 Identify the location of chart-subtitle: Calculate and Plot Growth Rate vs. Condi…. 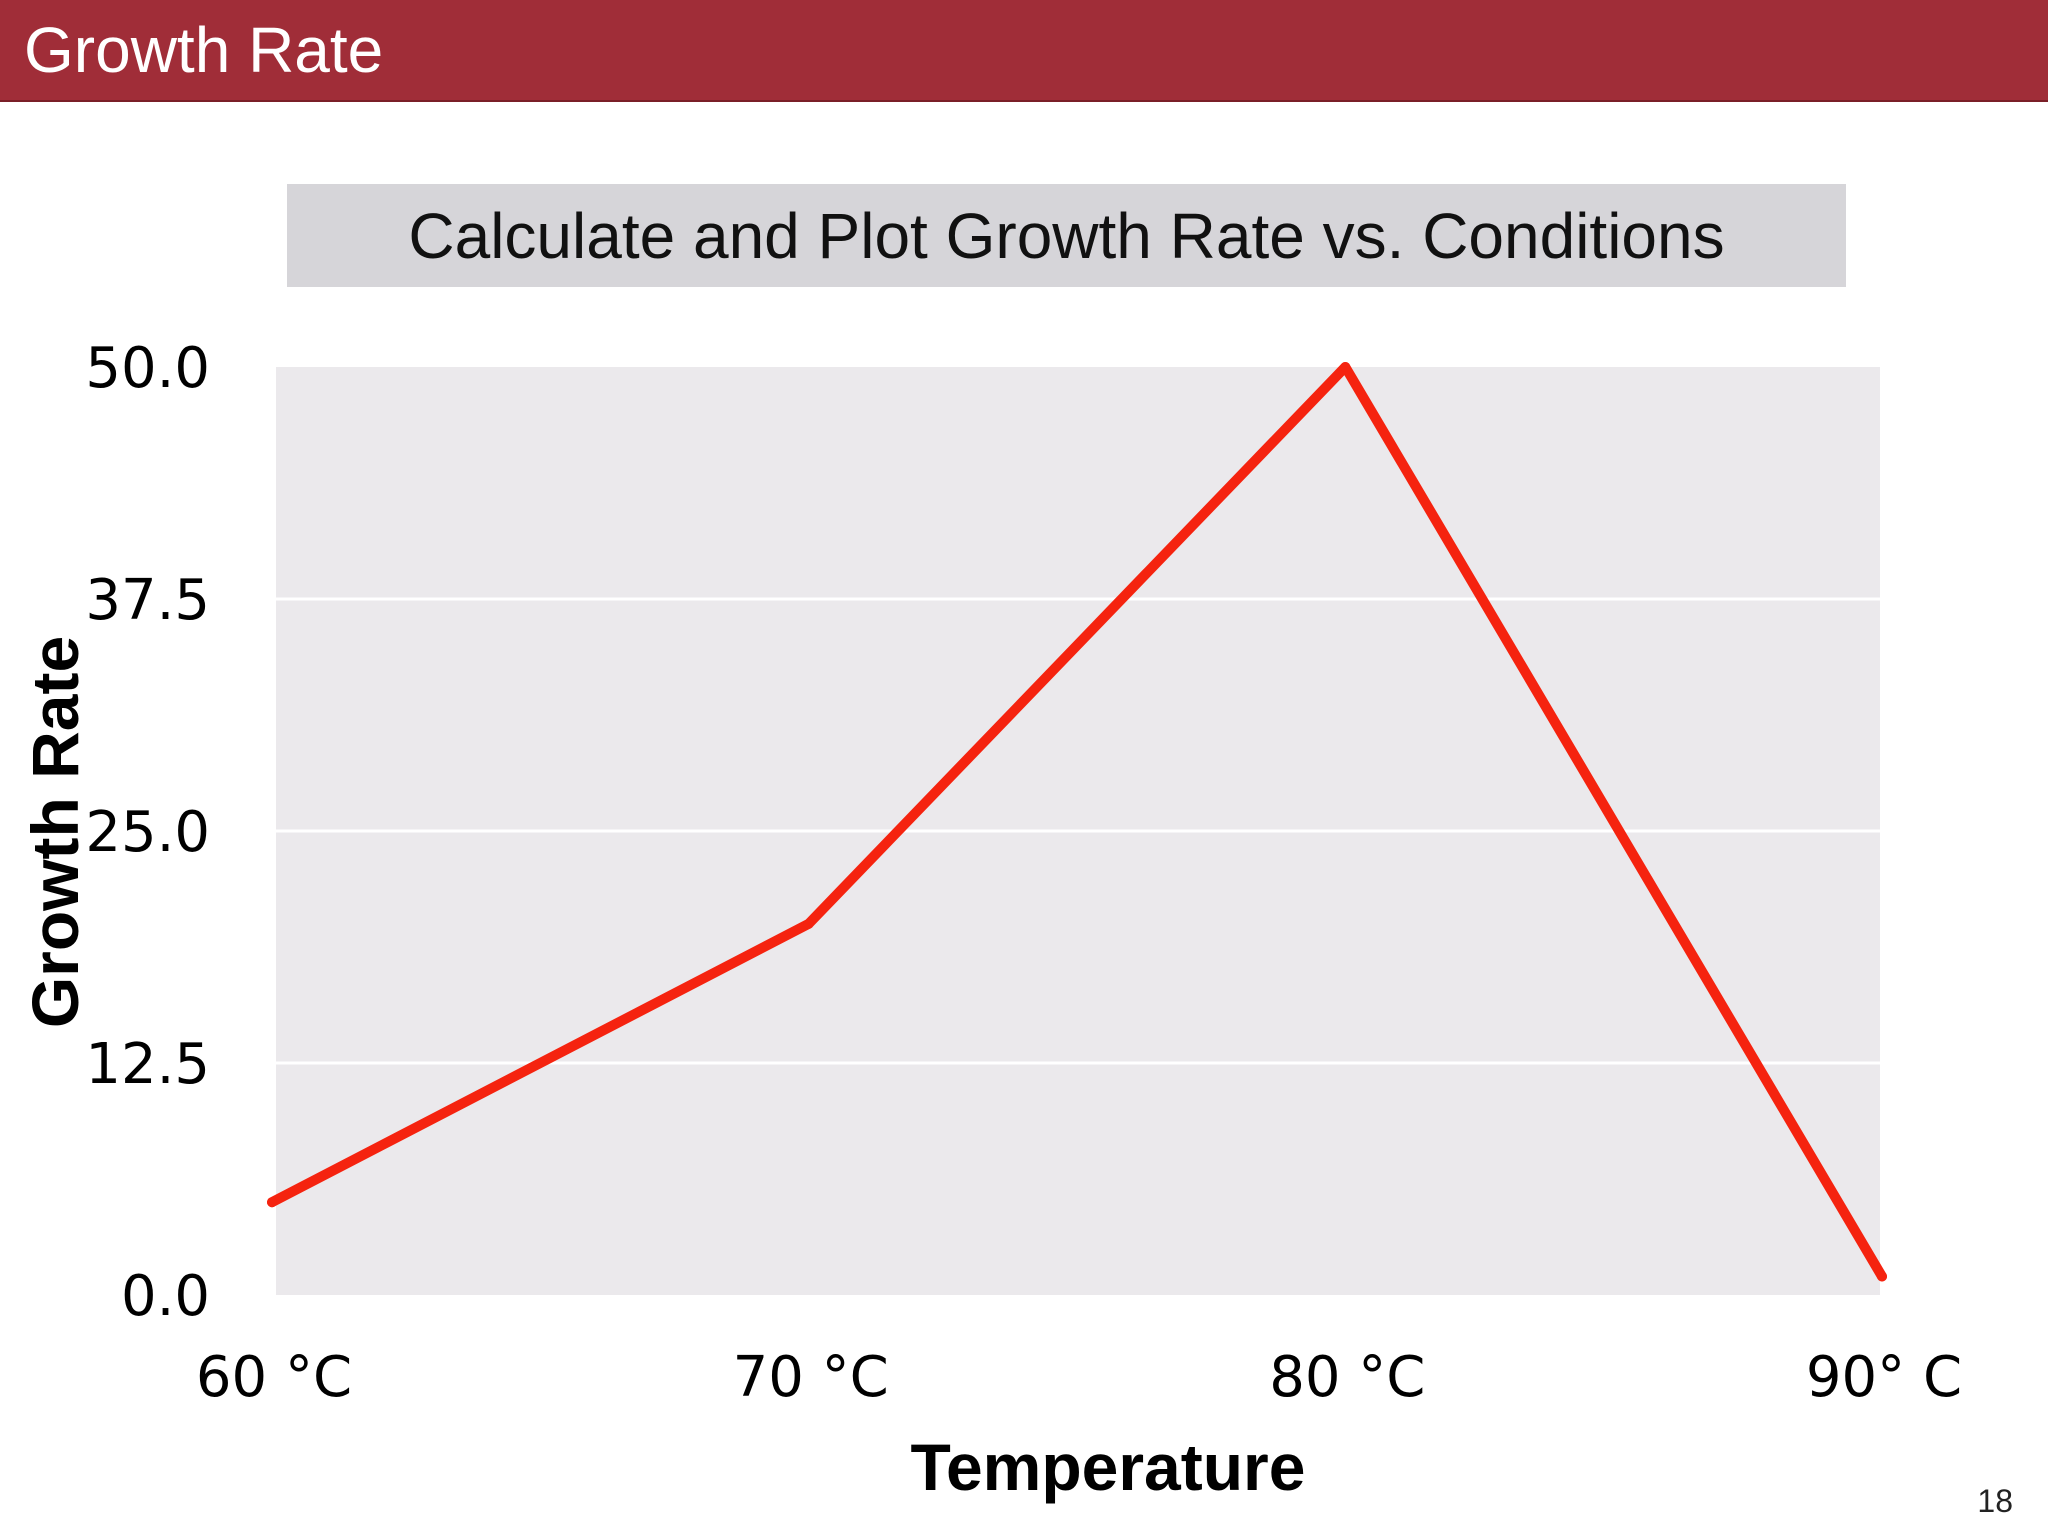
(1066, 235).